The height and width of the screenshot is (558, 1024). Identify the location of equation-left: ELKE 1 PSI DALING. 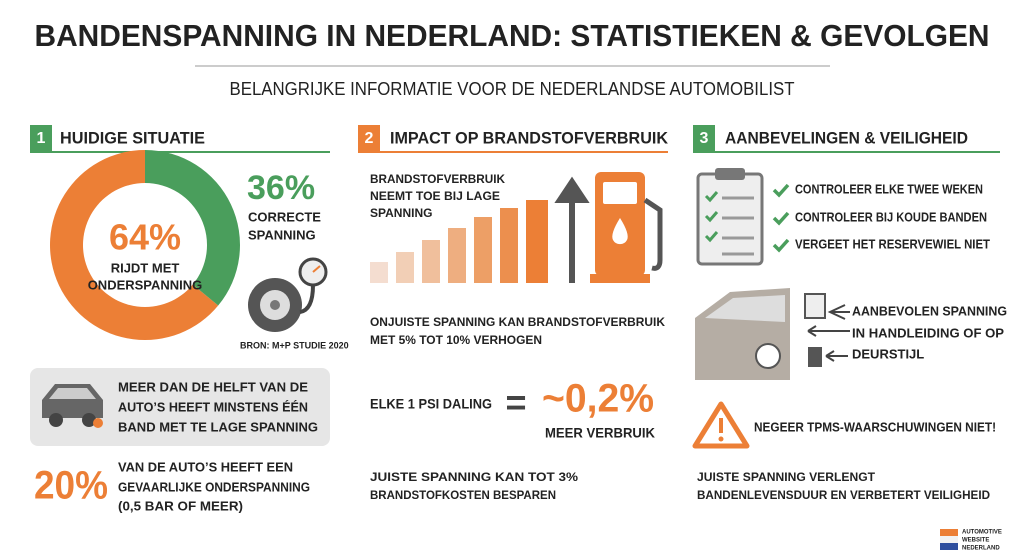
(431, 404).